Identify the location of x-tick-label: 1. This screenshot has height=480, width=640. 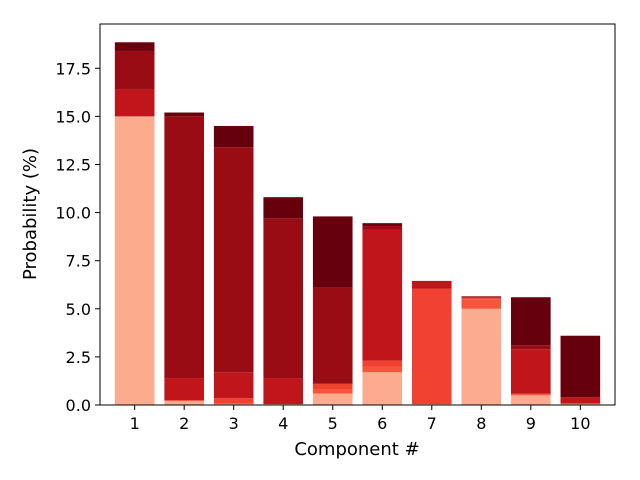
(135, 423).